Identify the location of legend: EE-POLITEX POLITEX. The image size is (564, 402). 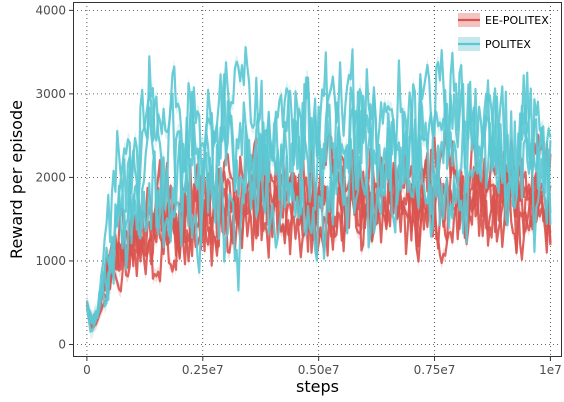
(503, 32).